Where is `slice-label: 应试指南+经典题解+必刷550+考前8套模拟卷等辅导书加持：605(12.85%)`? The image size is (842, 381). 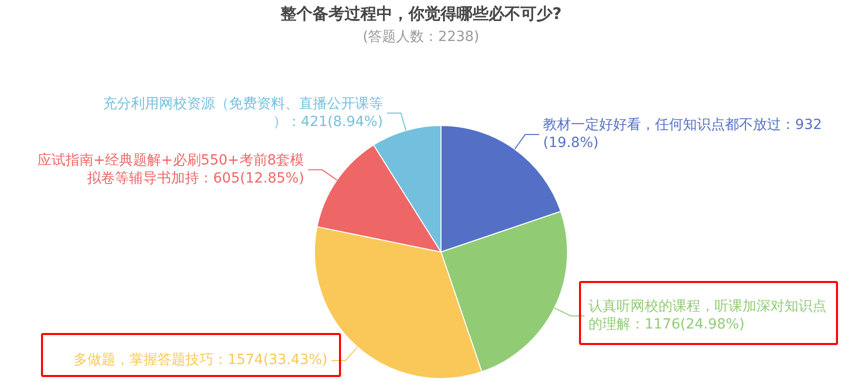 slice-label: 应试指南+经典题解+必刷550+考前8套模拟卷等辅导书加持：605(12.85%) is located at coordinates (170, 169).